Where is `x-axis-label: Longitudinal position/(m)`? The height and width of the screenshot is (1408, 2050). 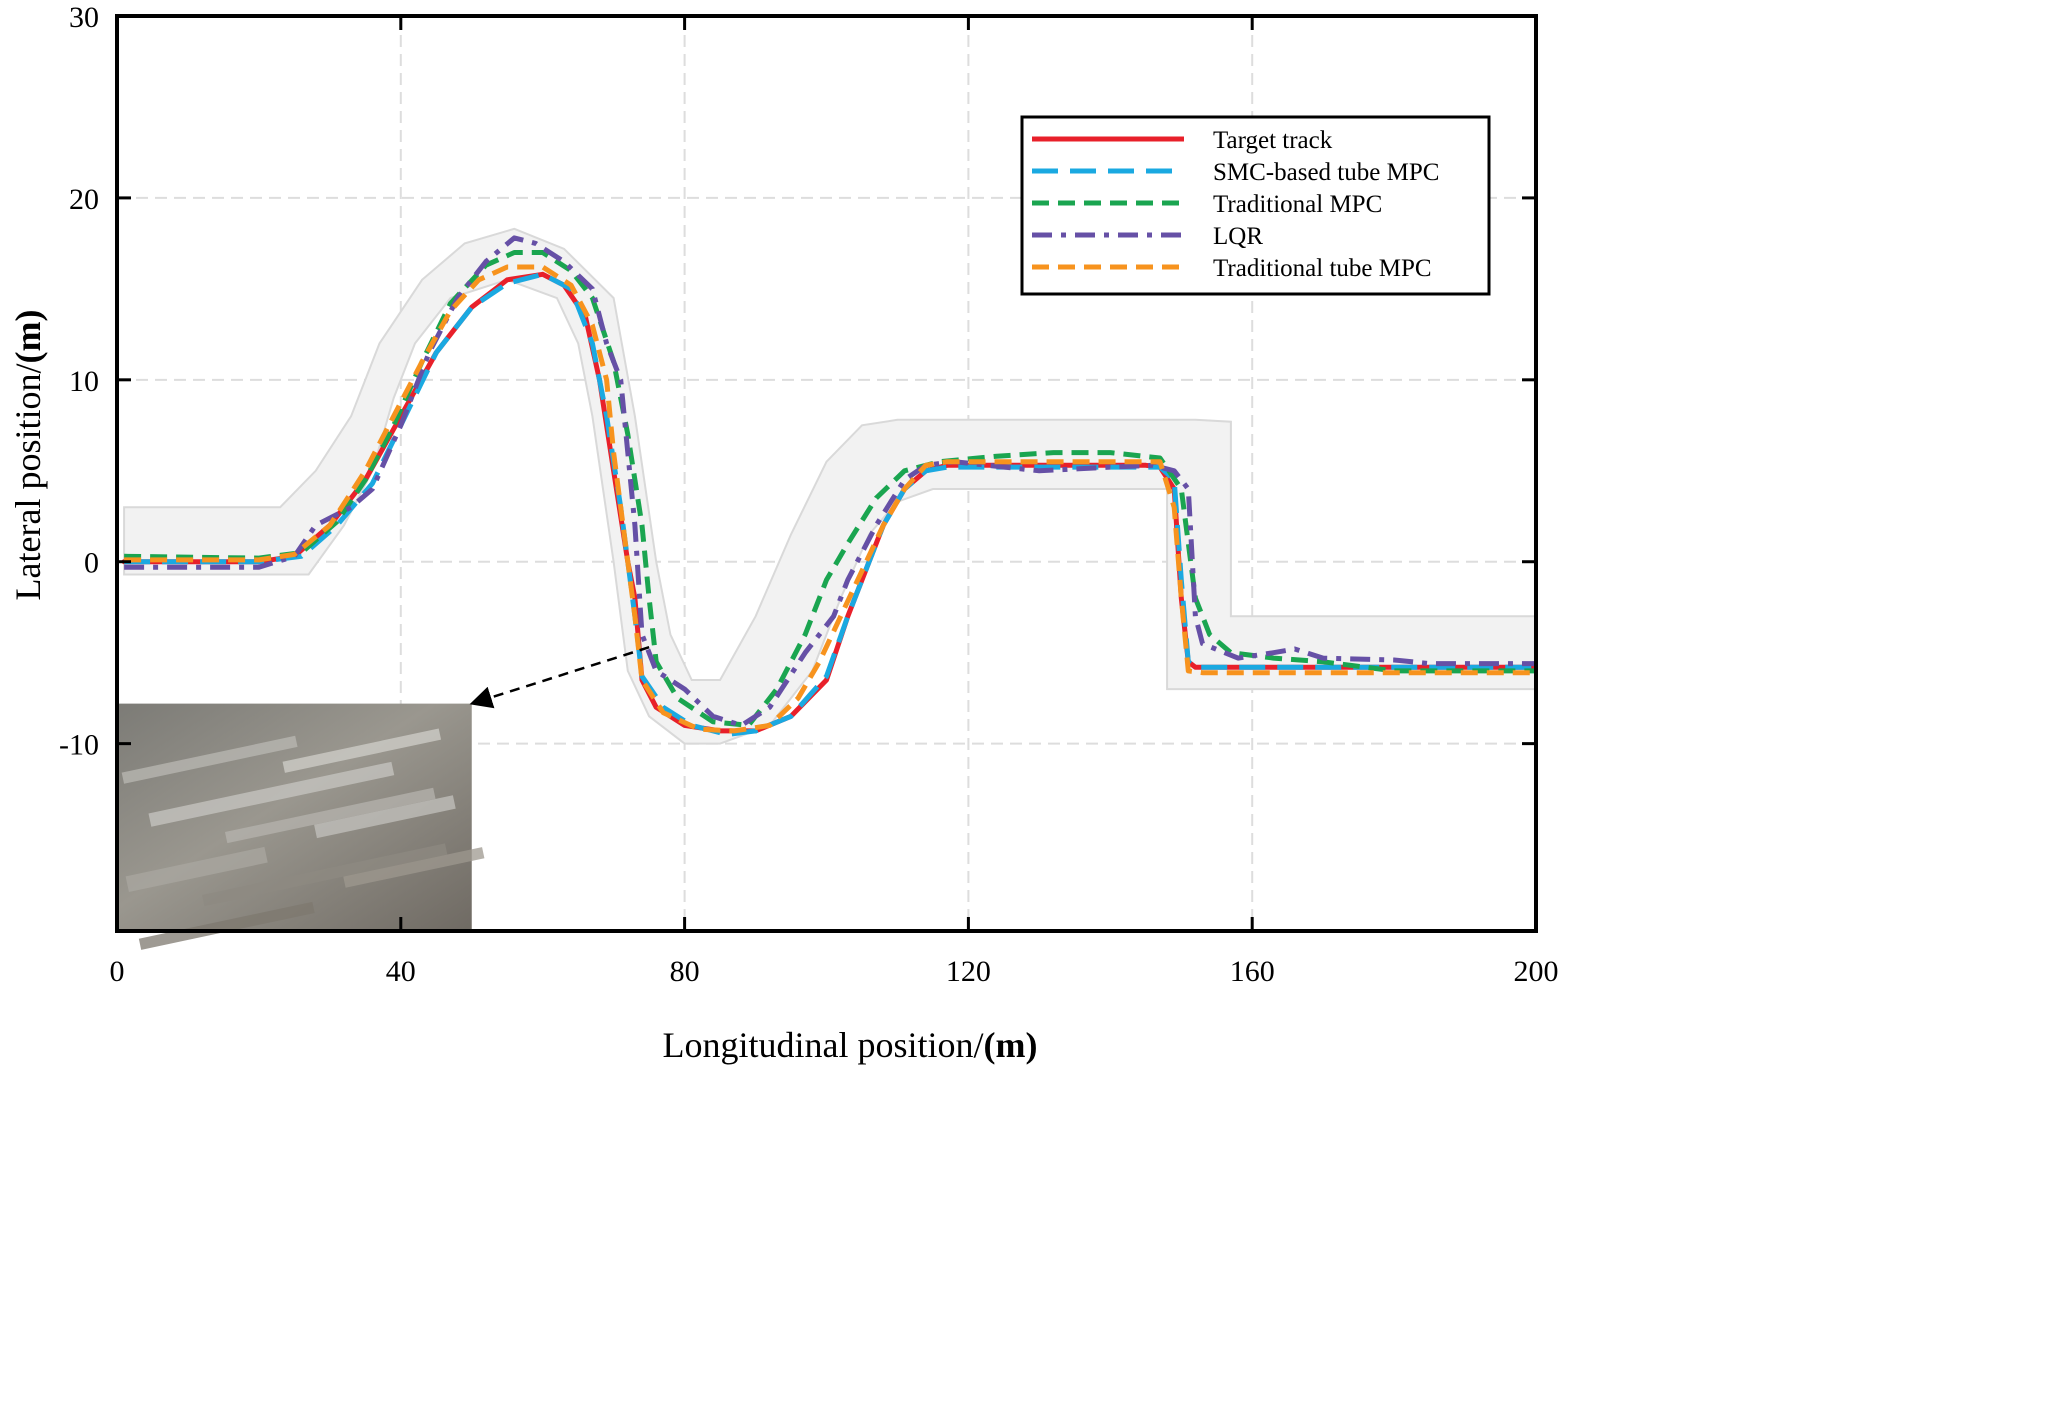
x-axis-label: Longitudinal position/(m) is located at coordinates (850, 1045).